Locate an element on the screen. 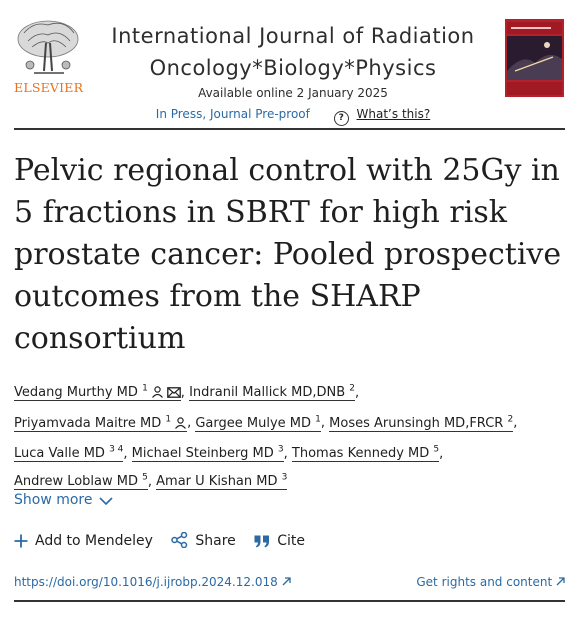  quote-icon is located at coordinates (262, 541).